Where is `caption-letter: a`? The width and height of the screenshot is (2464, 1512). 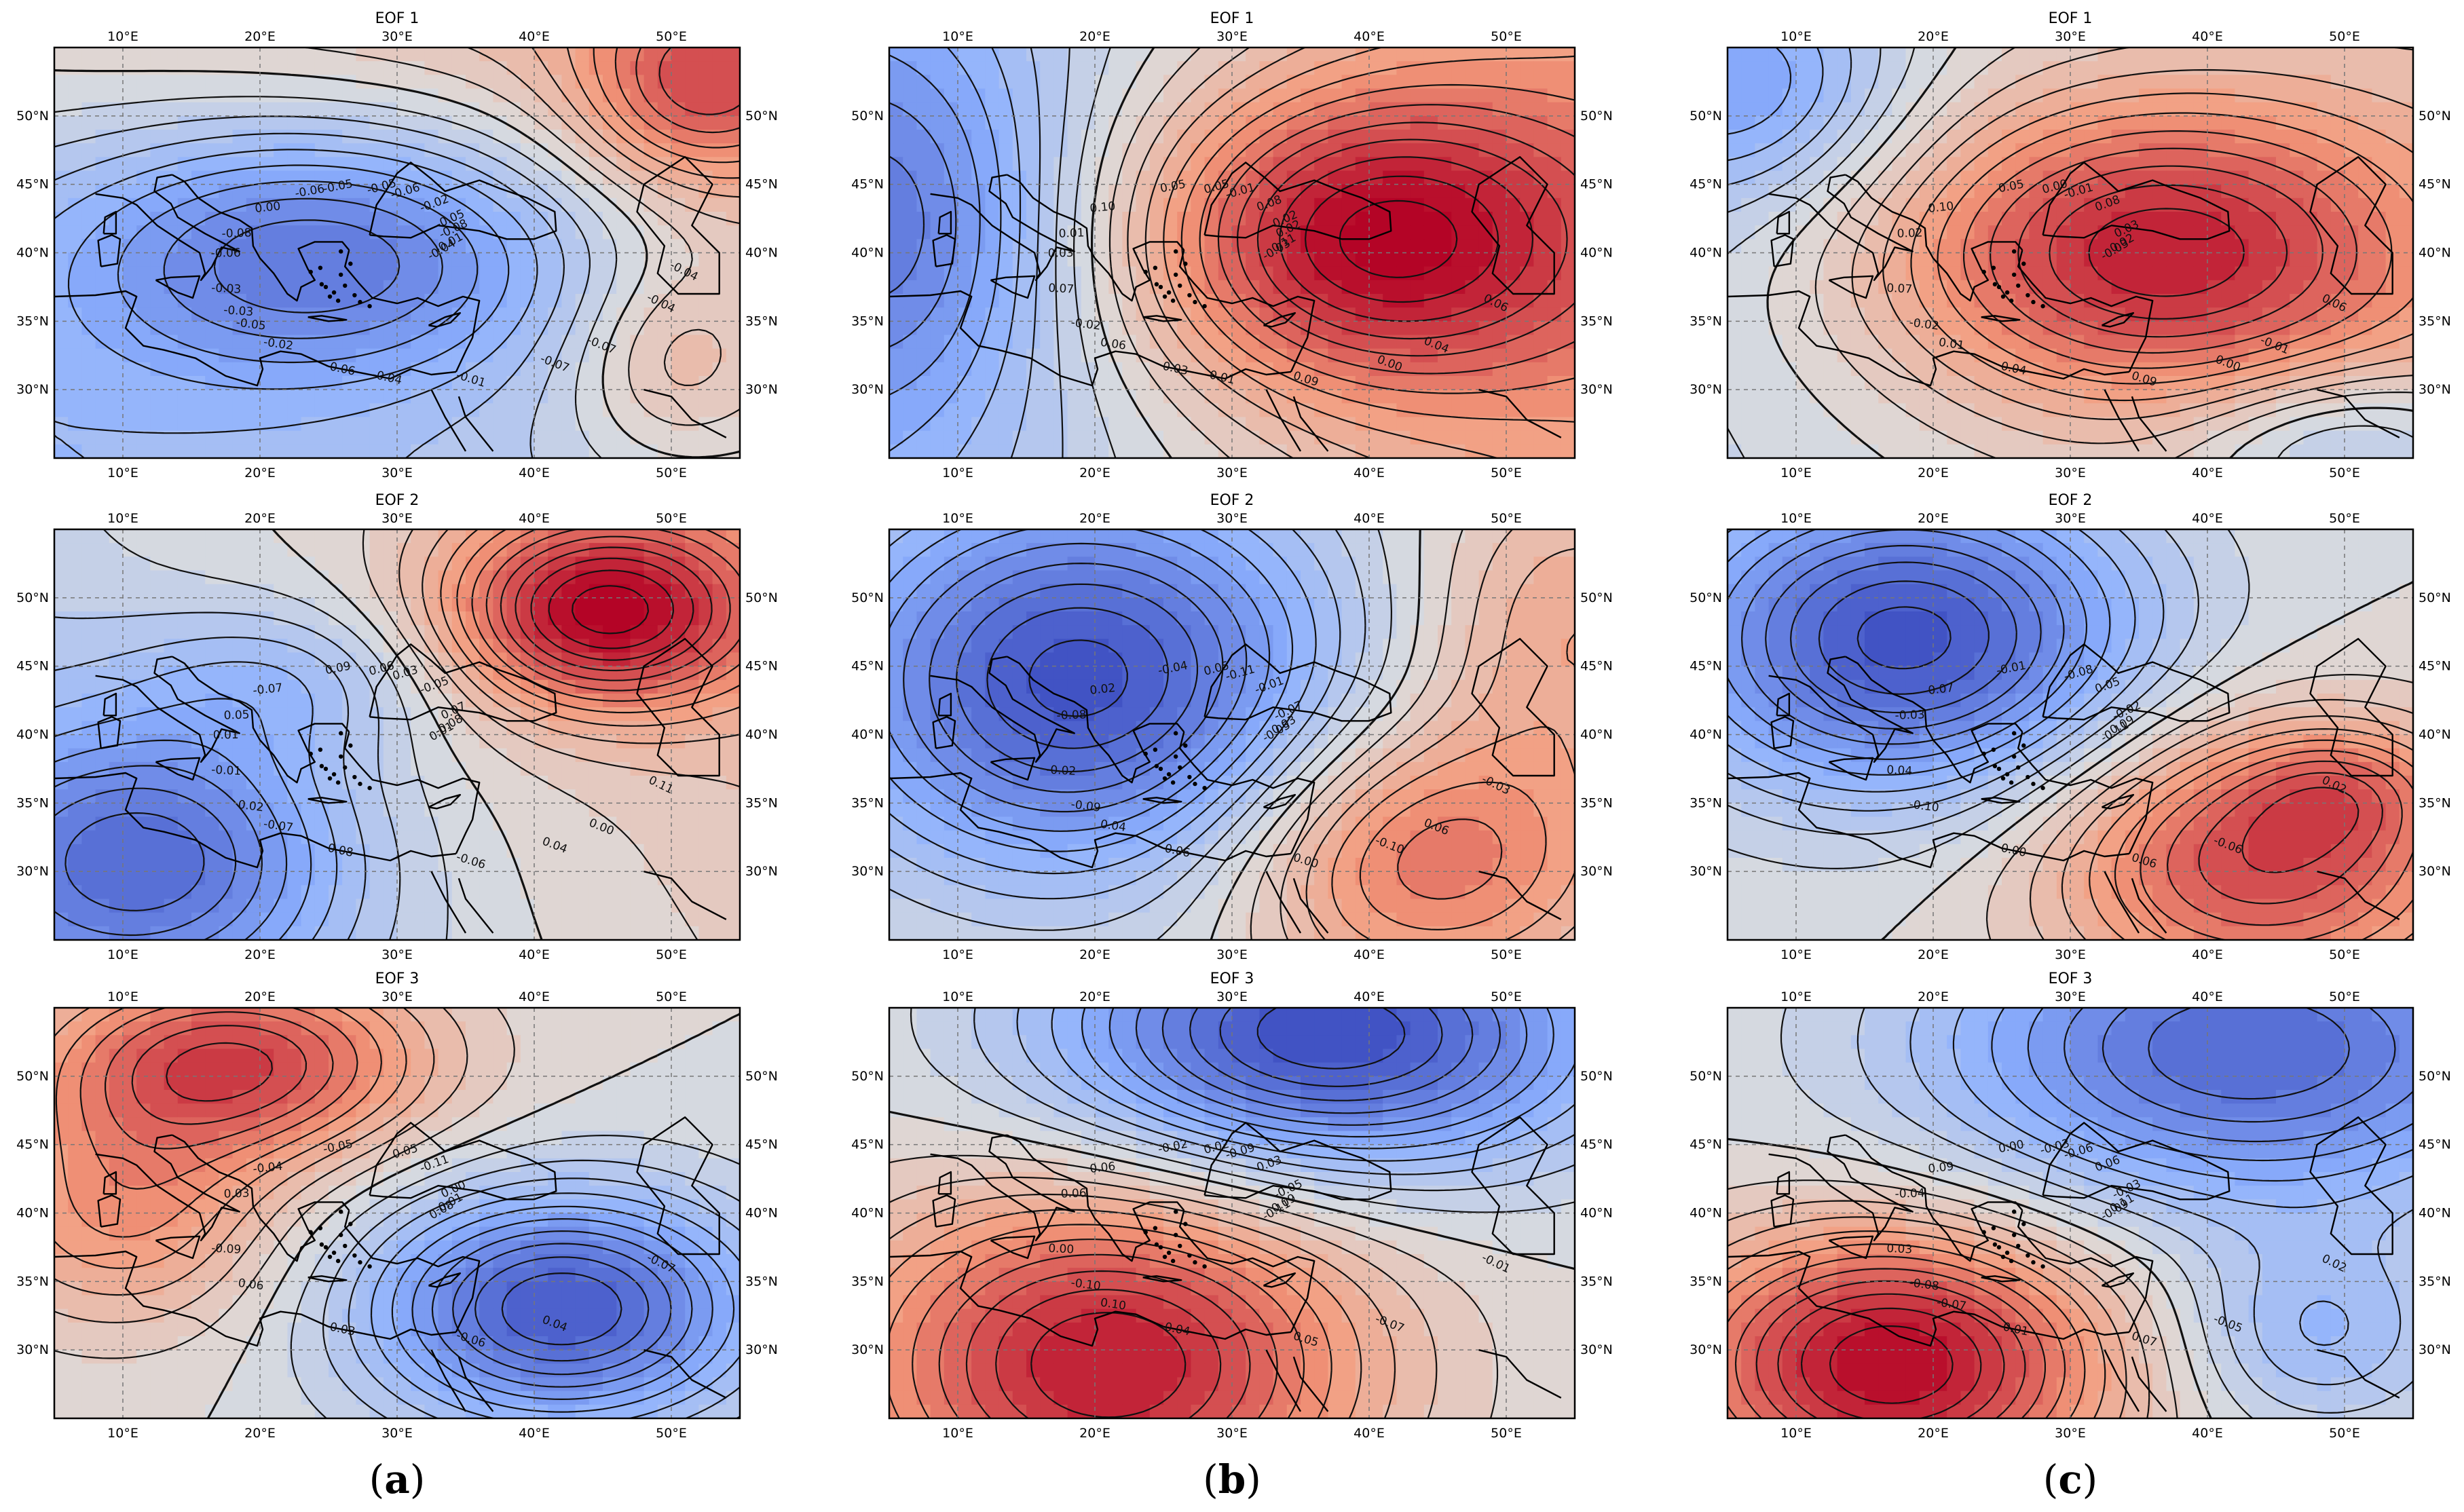
caption-letter: a is located at coordinates (397, 1479).